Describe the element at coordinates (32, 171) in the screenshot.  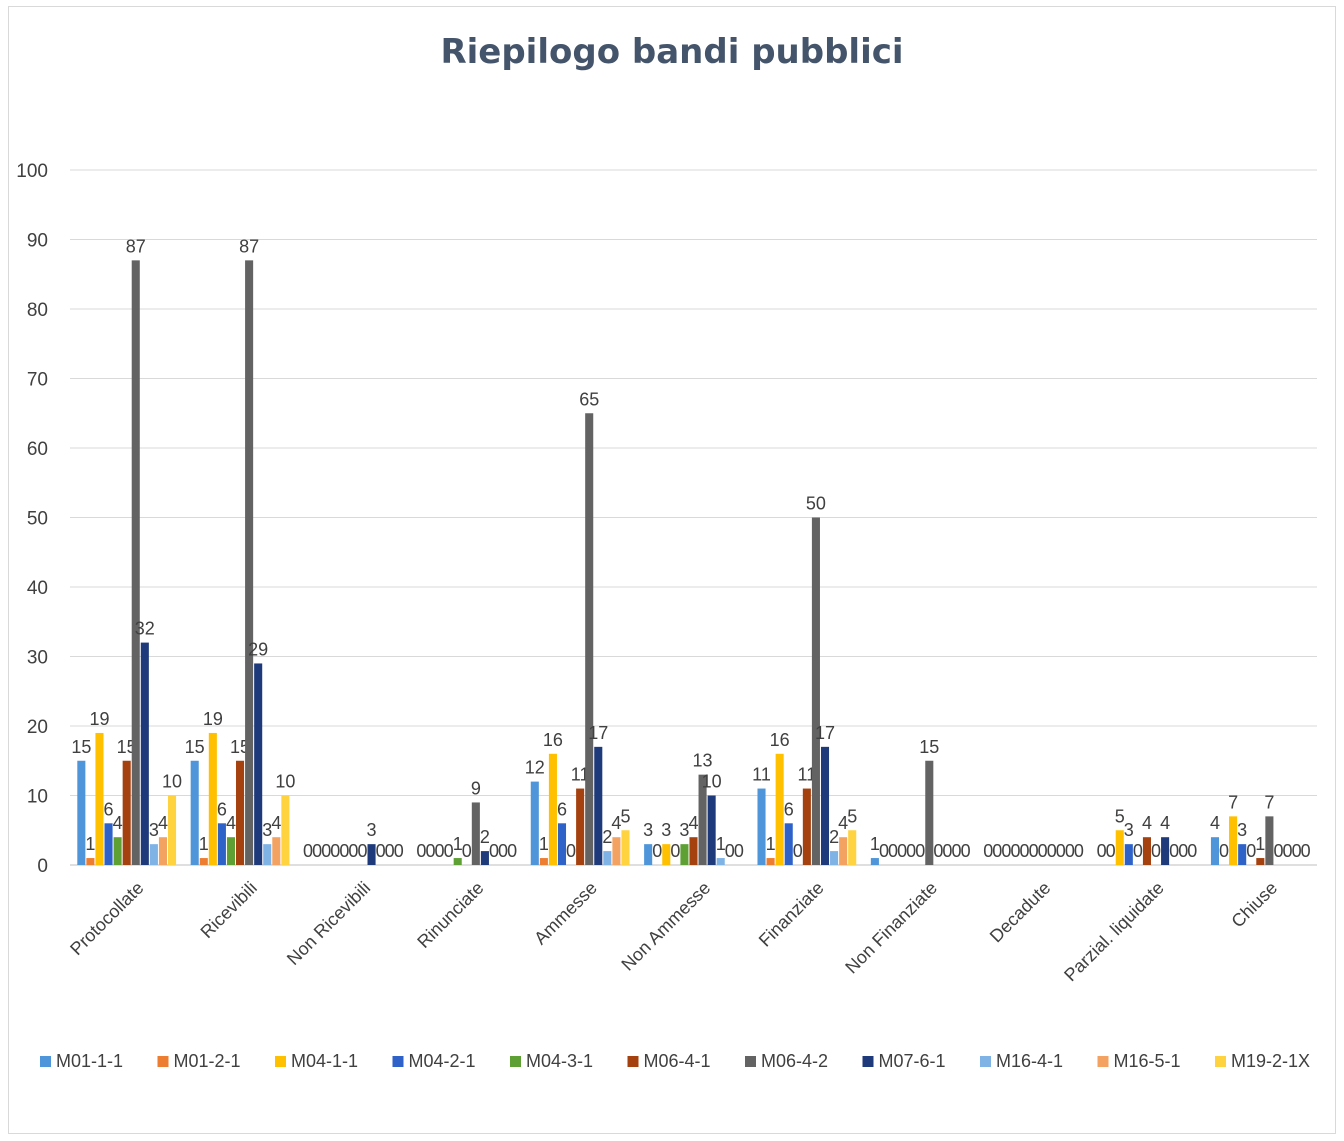
I see `y-tick-label: 100` at that location.